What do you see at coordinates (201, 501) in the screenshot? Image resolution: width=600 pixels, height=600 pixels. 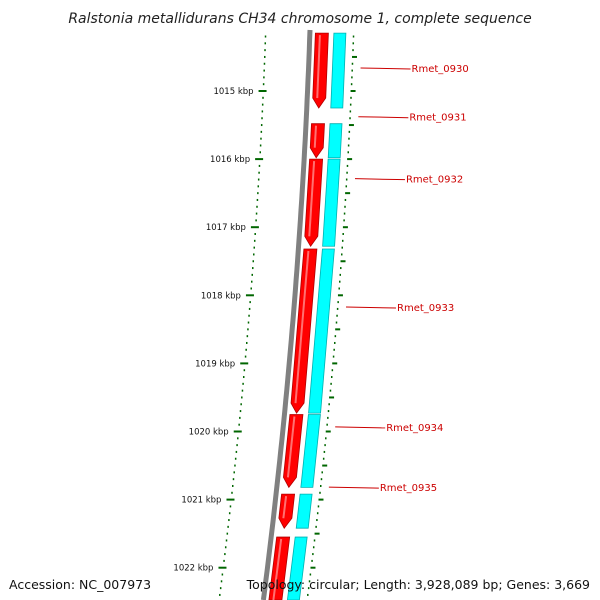 I see `scale-label-1021: 1021 kbp` at bounding box center [201, 501].